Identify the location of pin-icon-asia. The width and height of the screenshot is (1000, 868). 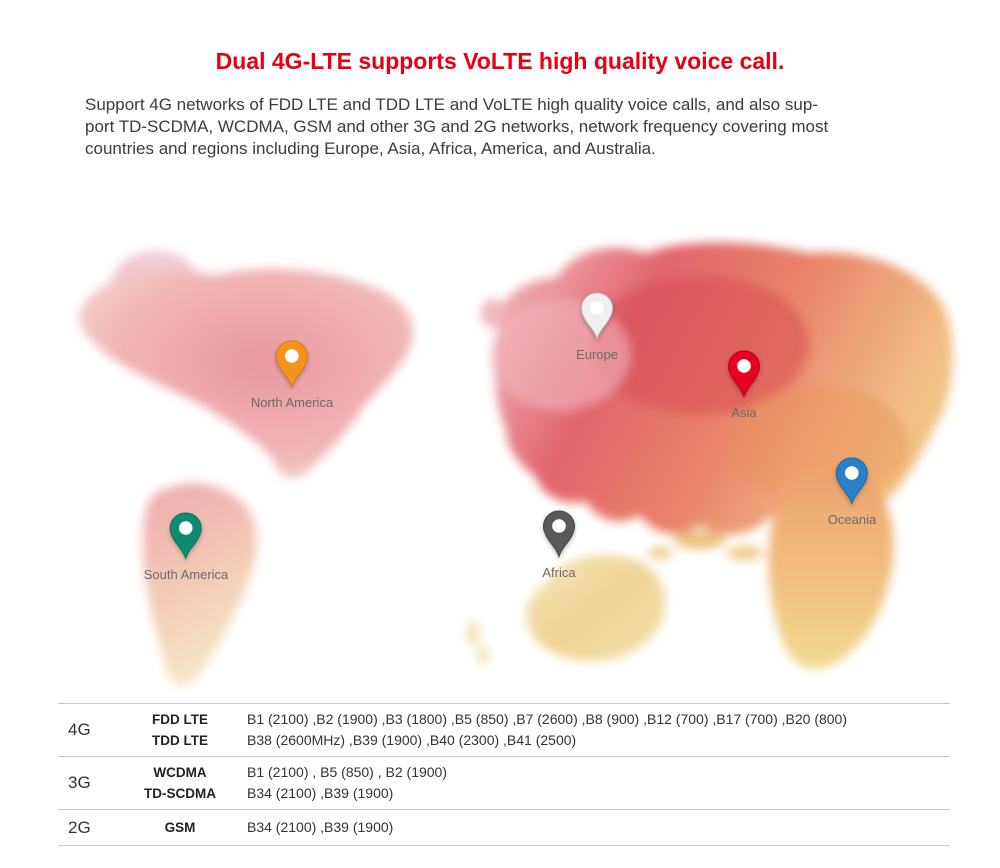
(744, 374).